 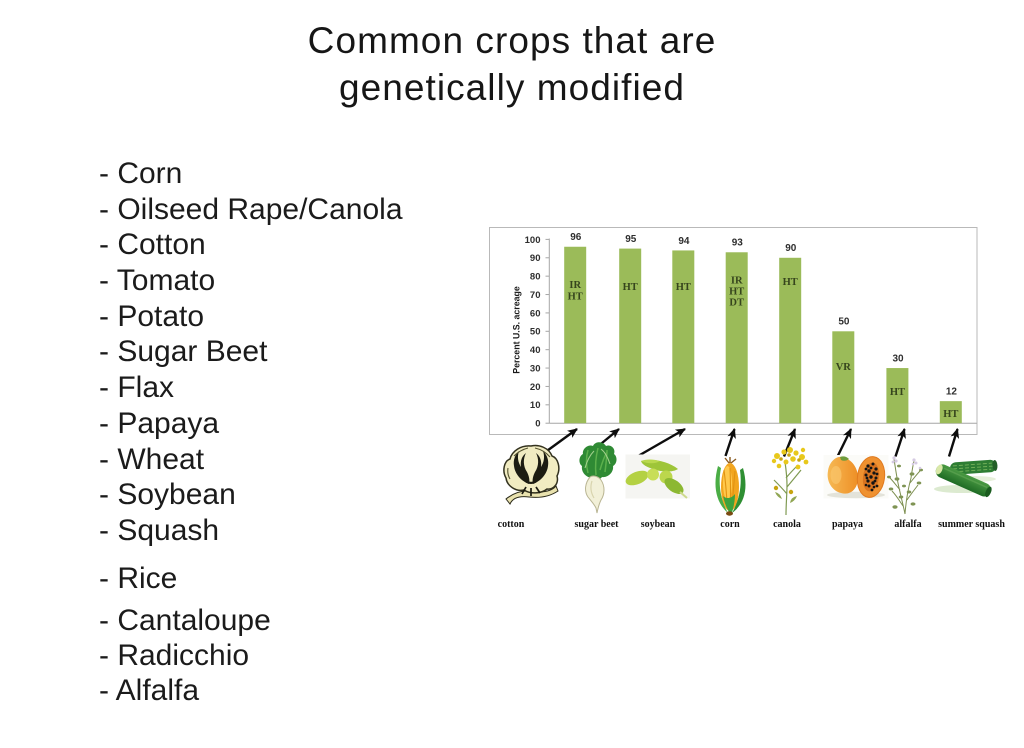 I want to click on svg-text: 70, so click(x=535, y=295).